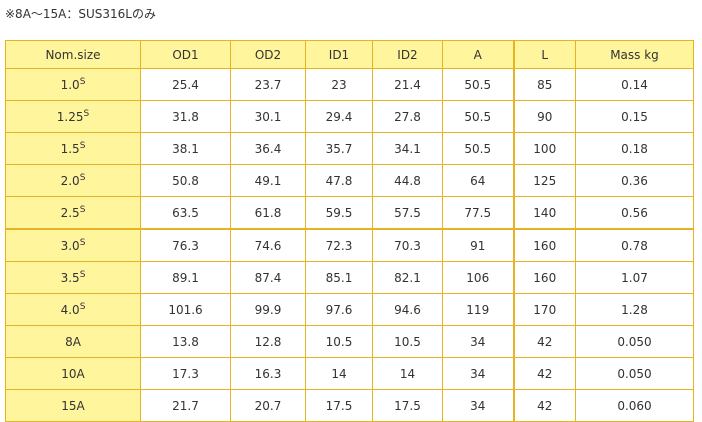 This screenshot has height=422, width=702. Describe the element at coordinates (407, 54) in the screenshot. I see `header-cell: ID2` at that location.